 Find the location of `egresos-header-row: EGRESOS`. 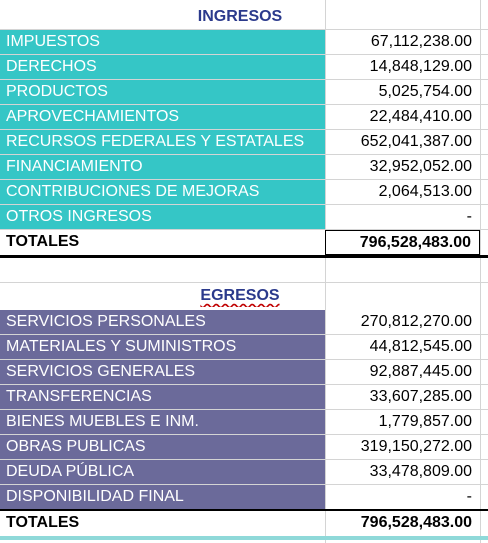

egresos-header-row: EGRESOS is located at coordinates (244, 295).